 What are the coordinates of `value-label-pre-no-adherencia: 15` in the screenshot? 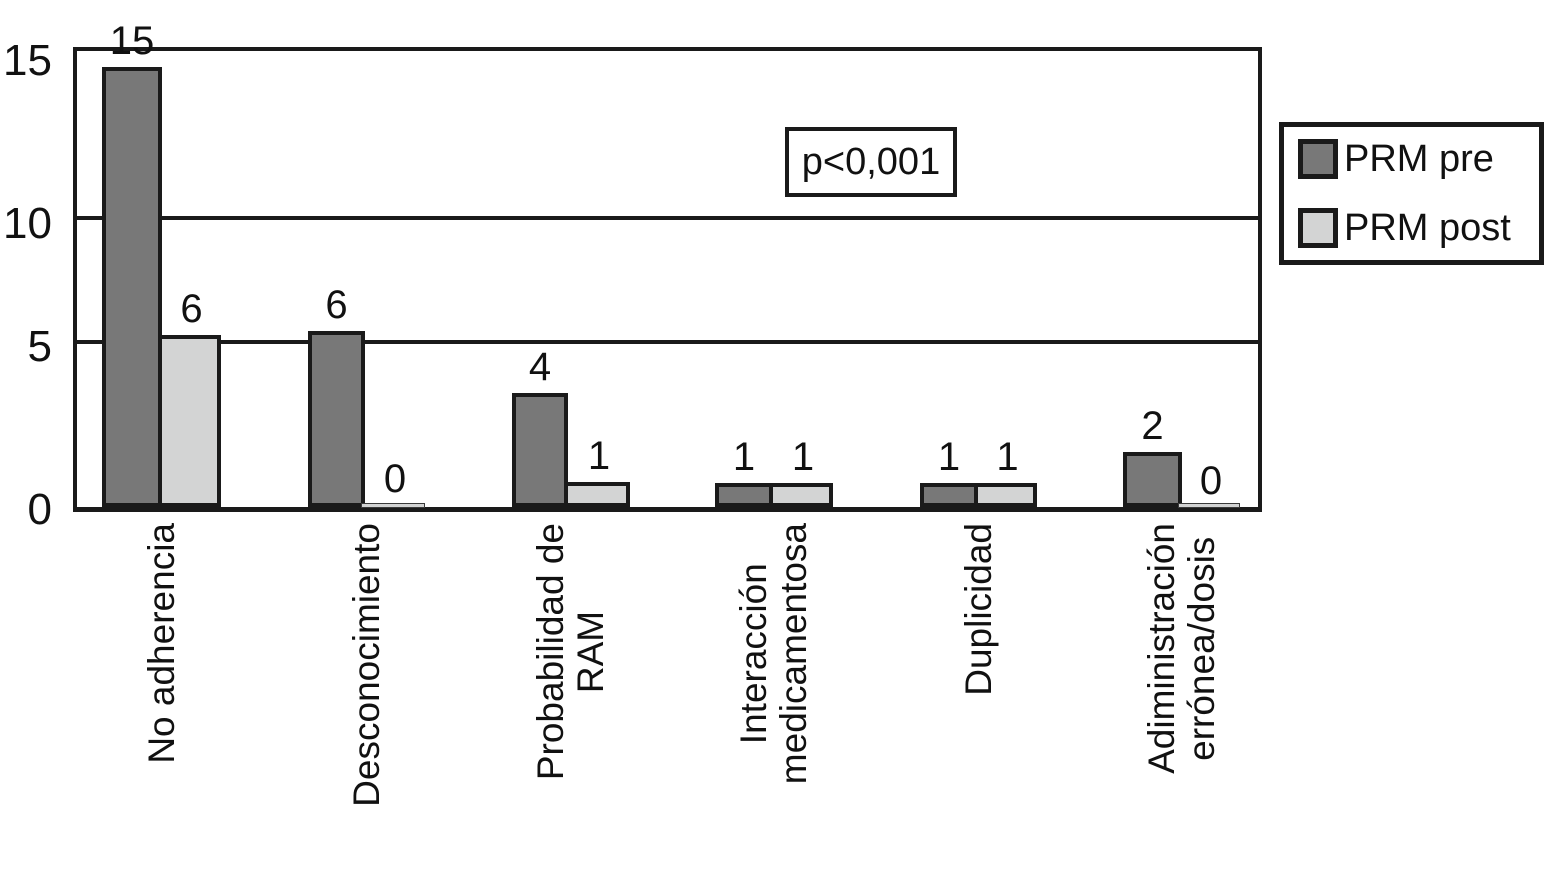 It's located at (132, 41).